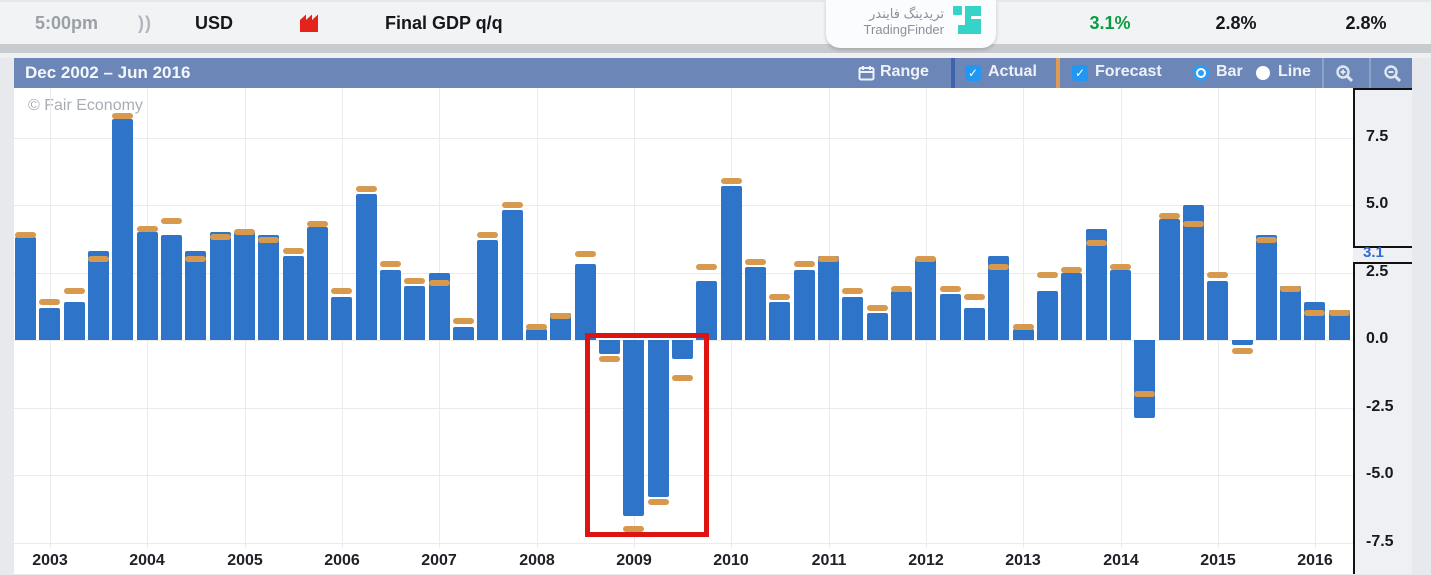 This screenshot has height=575, width=1431. What do you see at coordinates (973, 73) in the screenshot?
I see `actual-checkbox: ✓` at bounding box center [973, 73].